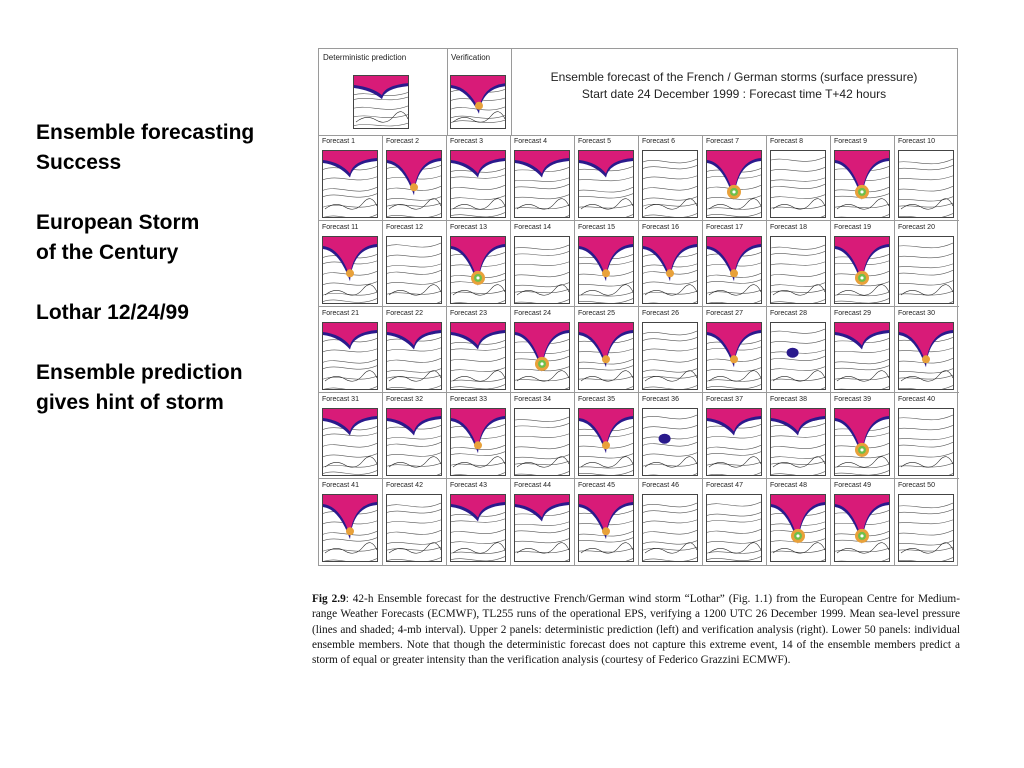 This screenshot has width=1024, height=768. I want to click on forecast-panel-label: Forecast 10, so click(916, 141).